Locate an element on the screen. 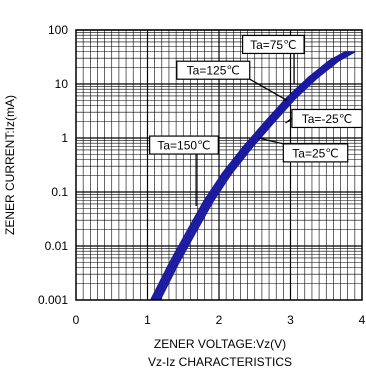 This screenshot has height=376, width=366. x-axis-title: ZENER VOLTAGE:Vz(V) is located at coordinates (220, 344).